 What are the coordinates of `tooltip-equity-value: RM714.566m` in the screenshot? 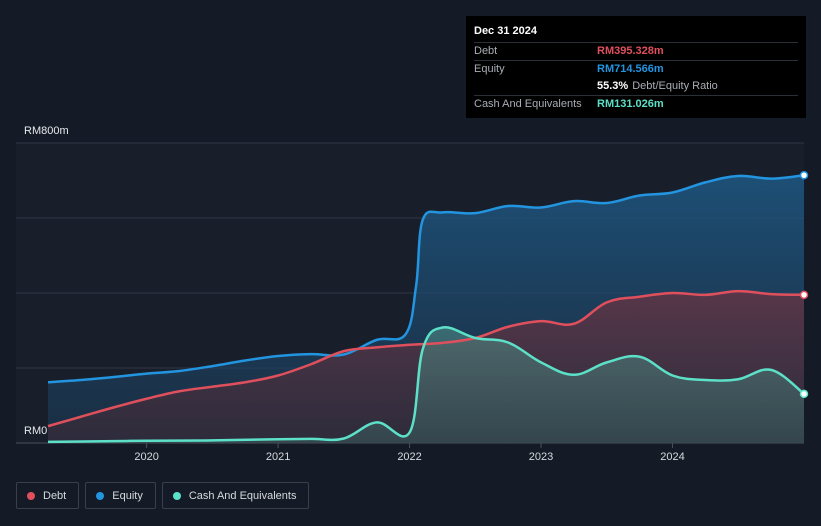 It's located at (630, 69).